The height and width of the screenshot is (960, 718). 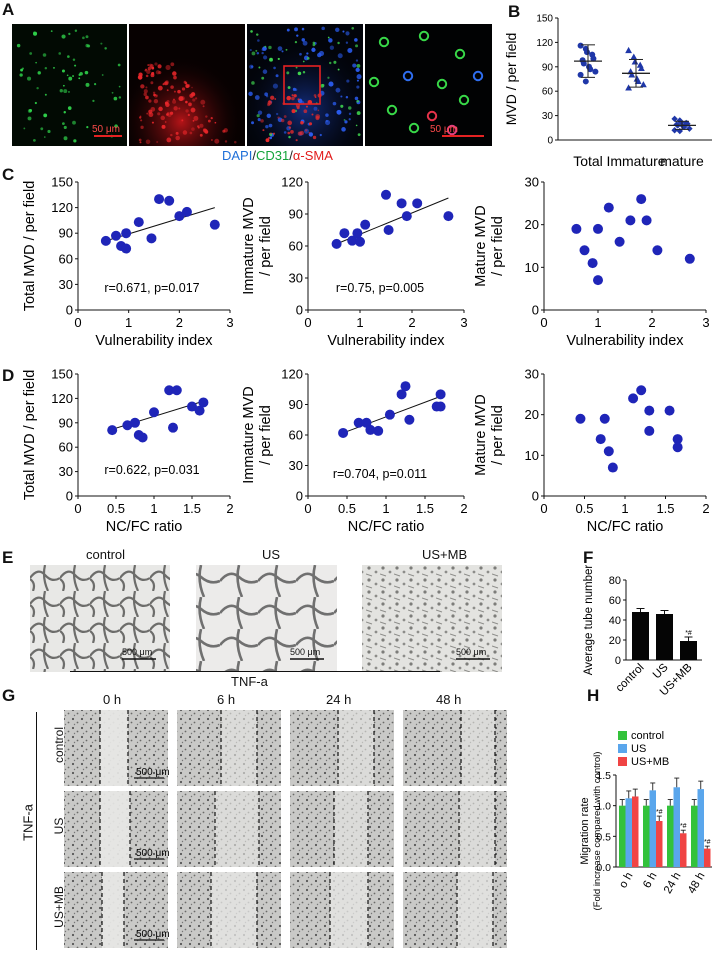 I want to click on panel-f-letter: F, so click(x=588, y=557).